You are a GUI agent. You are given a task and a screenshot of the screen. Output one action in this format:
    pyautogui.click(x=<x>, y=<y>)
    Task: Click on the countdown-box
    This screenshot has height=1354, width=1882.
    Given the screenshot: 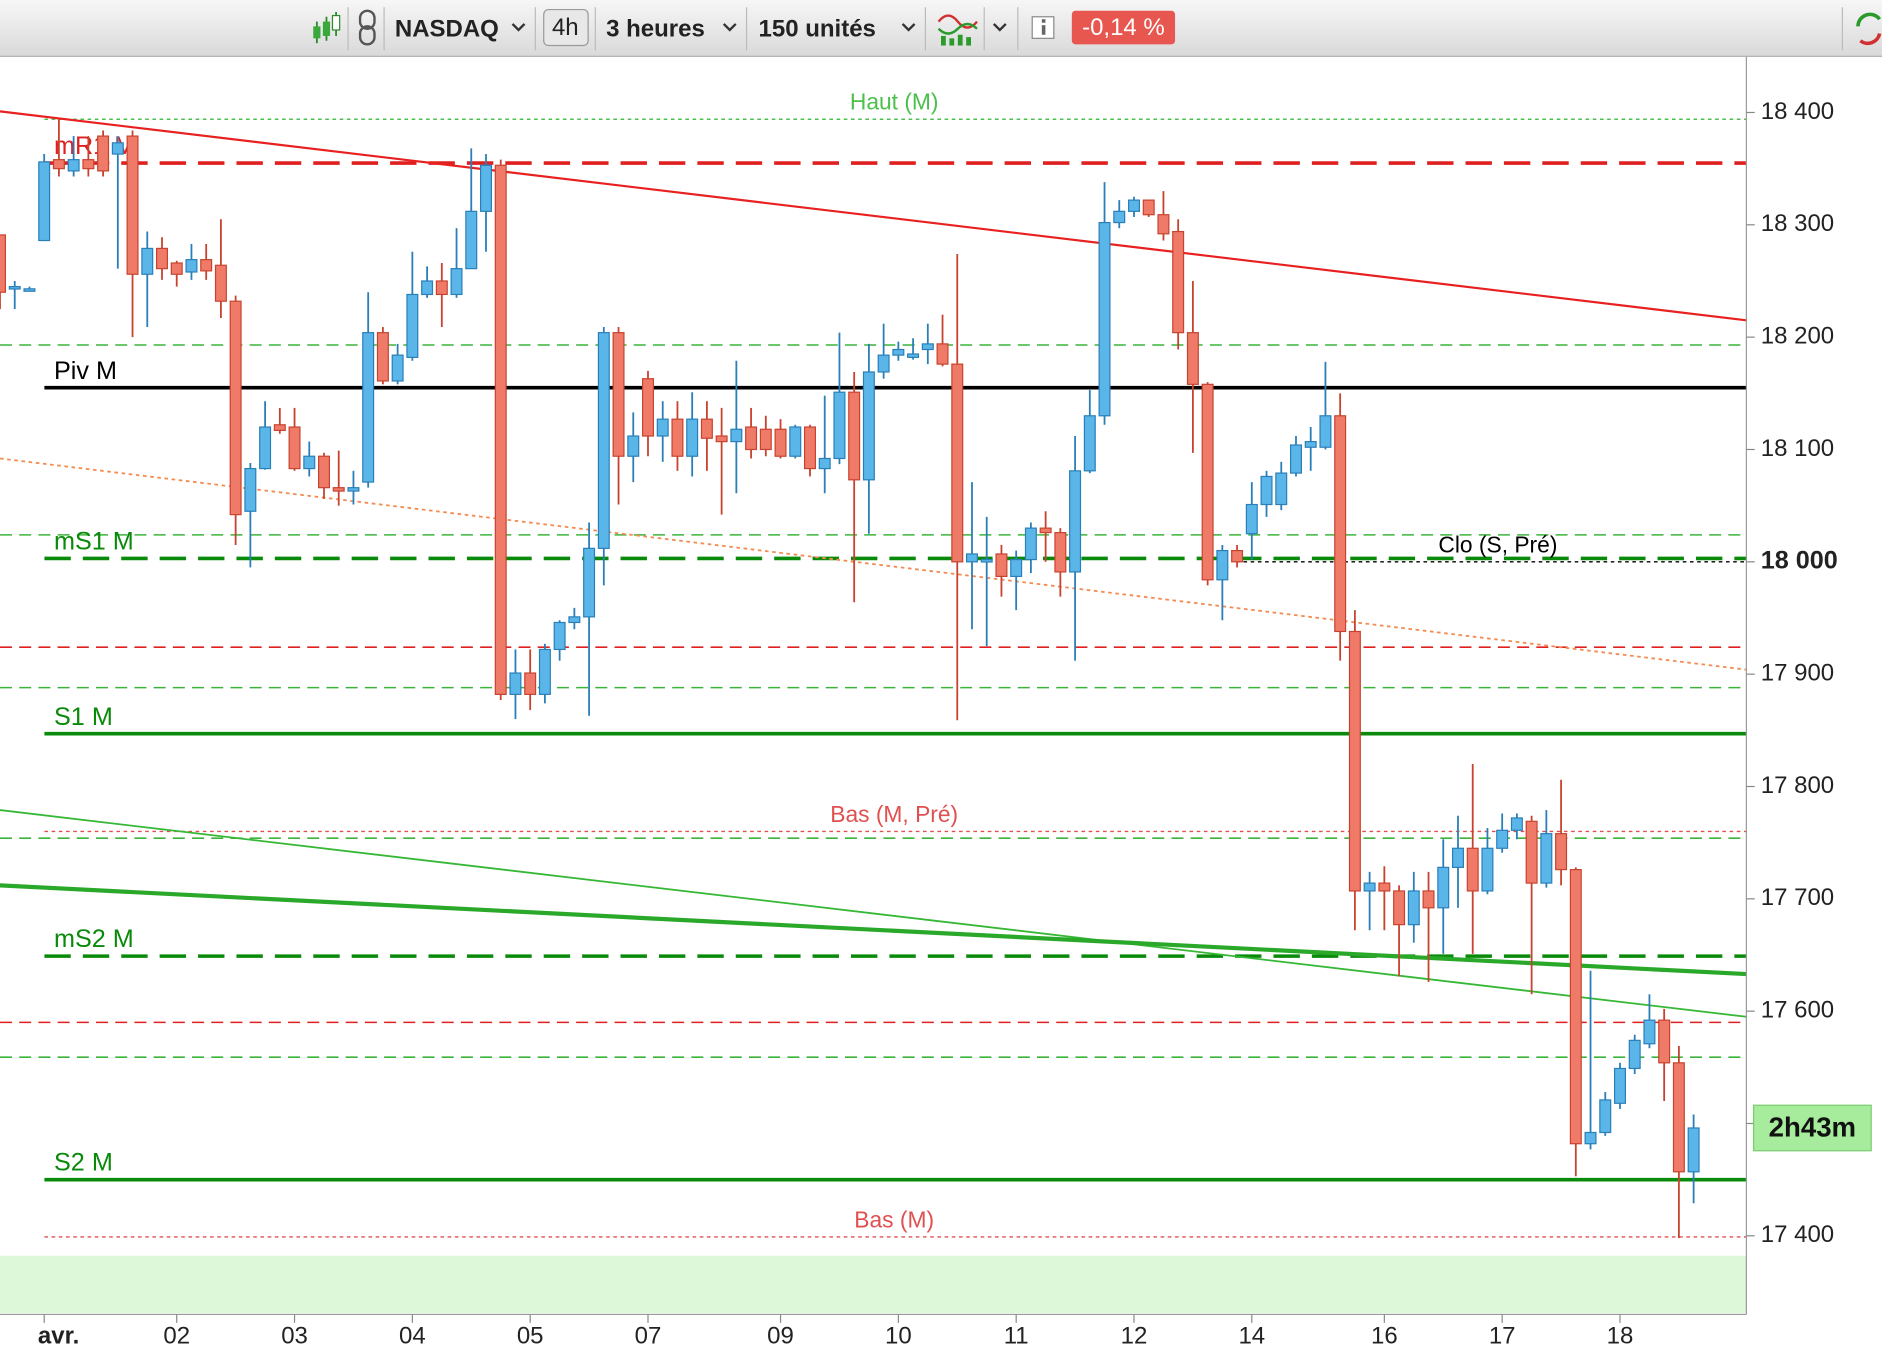 What is the action you would take?
    pyautogui.click(x=1812, y=1128)
    